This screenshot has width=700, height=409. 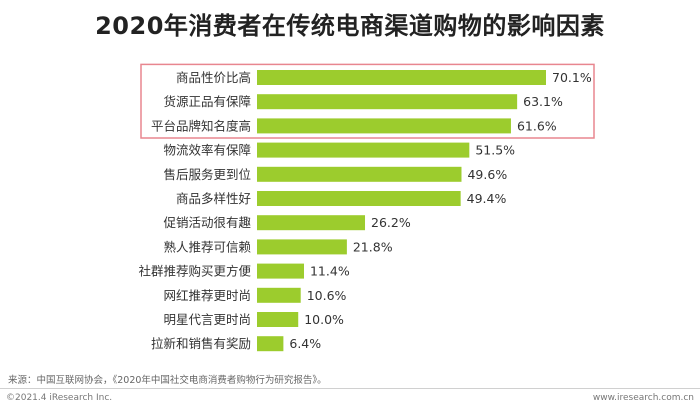 I want to click on value-label: 63.1%, so click(x=543, y=101).